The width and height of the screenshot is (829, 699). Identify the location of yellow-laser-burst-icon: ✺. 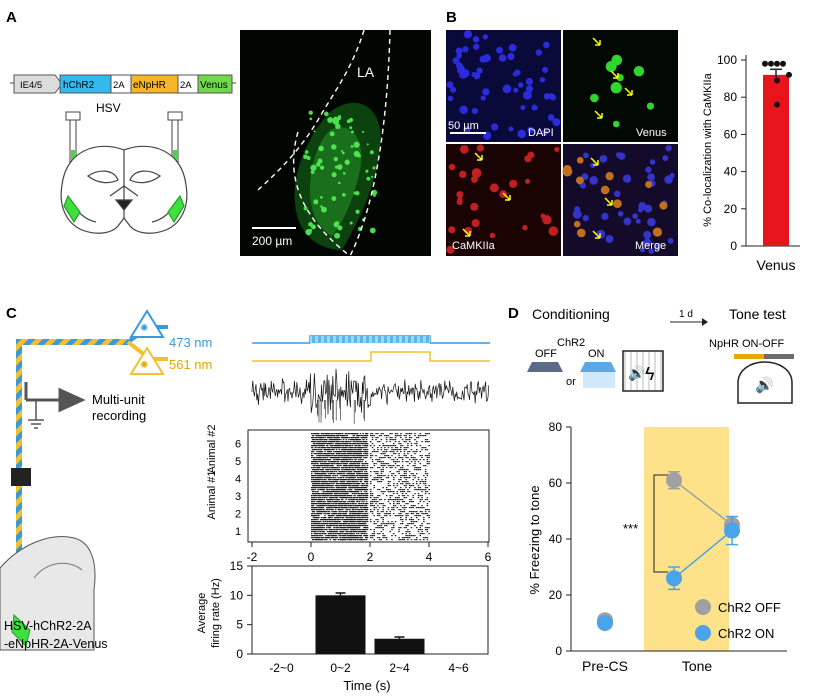
(144, 365).